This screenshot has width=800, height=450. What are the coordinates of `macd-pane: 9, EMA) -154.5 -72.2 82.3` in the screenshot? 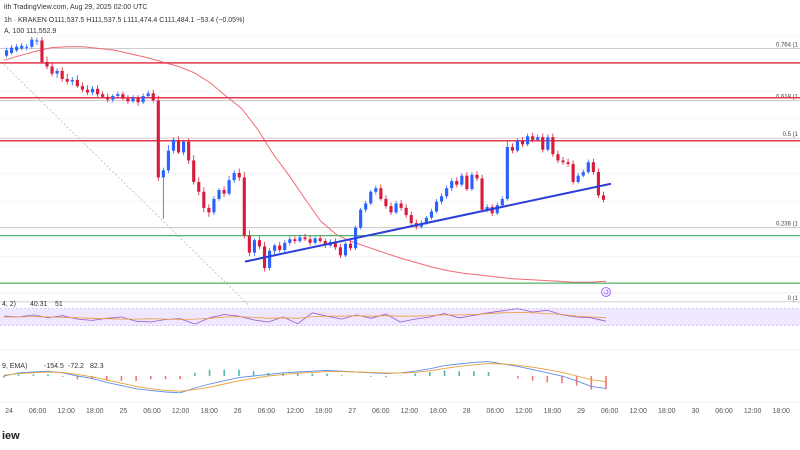 It's located at (400, 371).